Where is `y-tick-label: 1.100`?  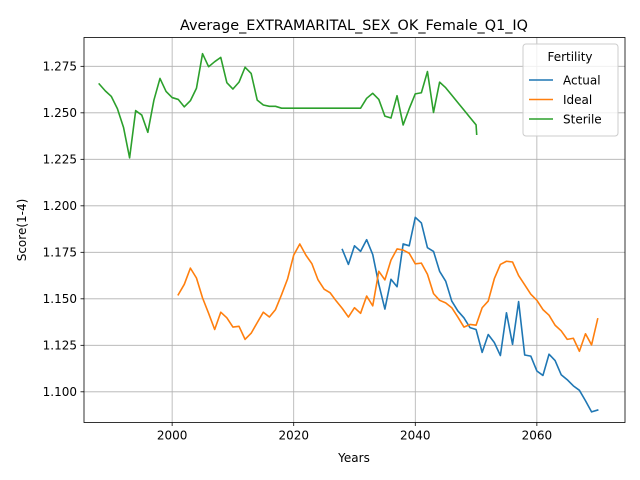
y-tick-label: 1.100 is located at coordinates (60, 392).